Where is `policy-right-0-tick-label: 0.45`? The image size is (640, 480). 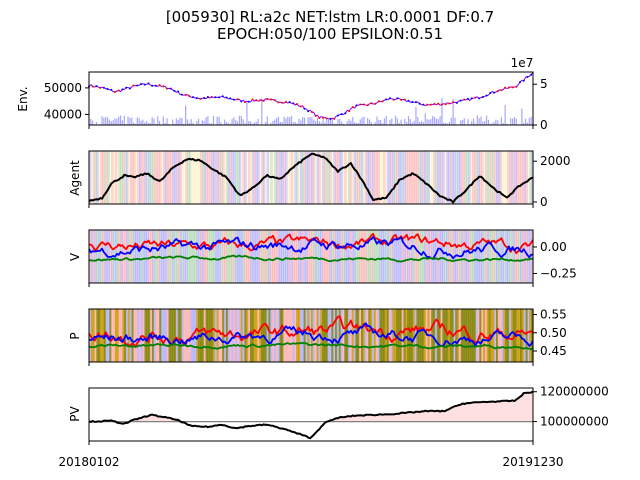
policy-right-0-tick-label: 0.45 is located at coordinates (553, 351).